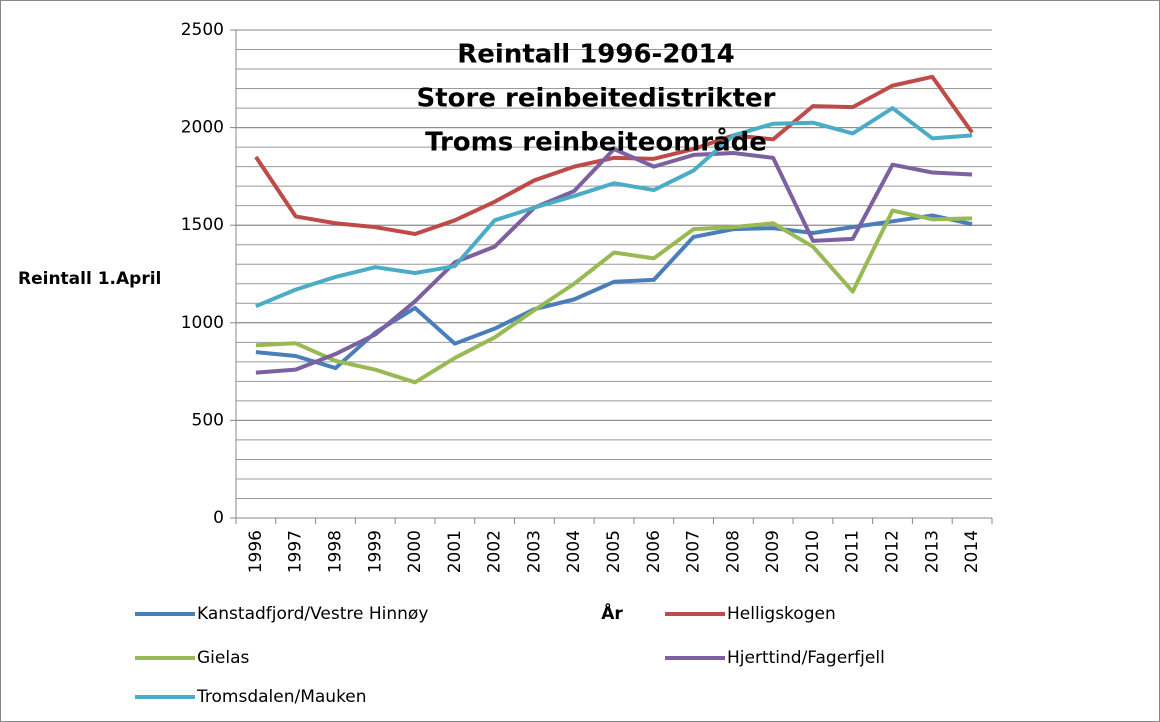 Image resolution: width=1160 pixels, height=722 pixels. I want to click on y-tick-label: 500, so click(208, 420).